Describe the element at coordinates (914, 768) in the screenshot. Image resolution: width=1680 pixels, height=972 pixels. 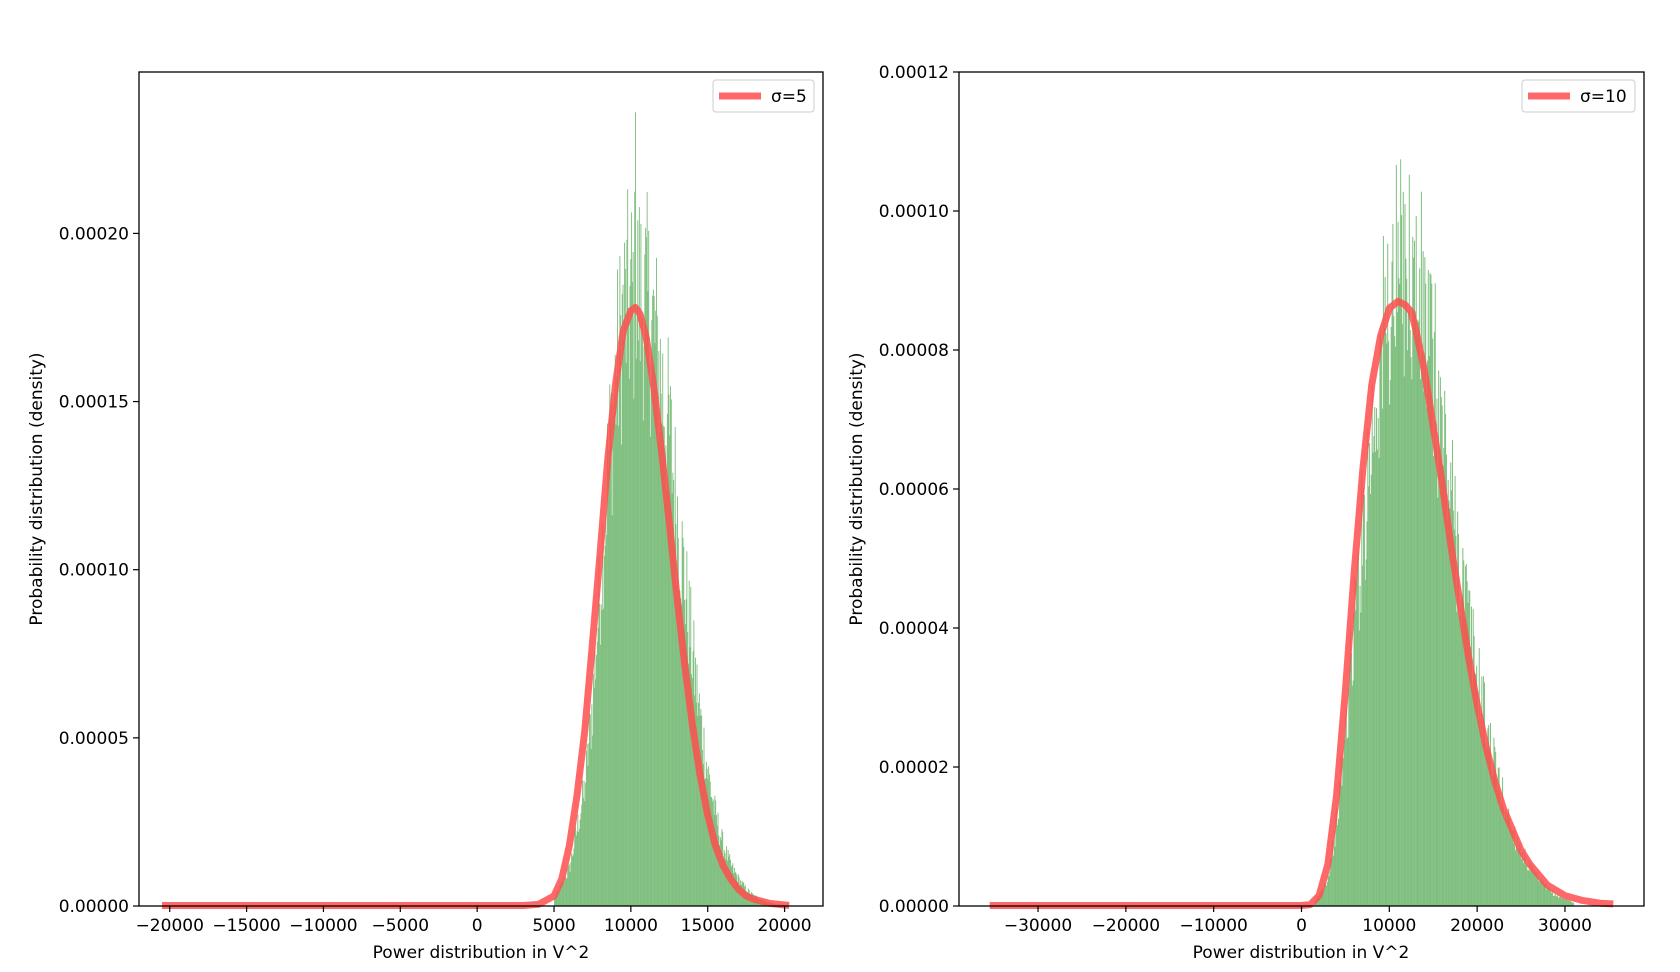
I see `y-tick-label: 0.00002` at that location.